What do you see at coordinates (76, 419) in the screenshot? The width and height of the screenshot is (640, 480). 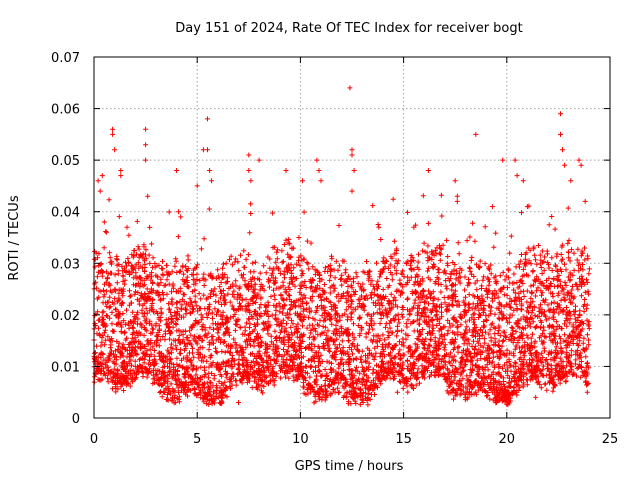 I see `y-tick-label: 0` at bounding box center [76, 419].